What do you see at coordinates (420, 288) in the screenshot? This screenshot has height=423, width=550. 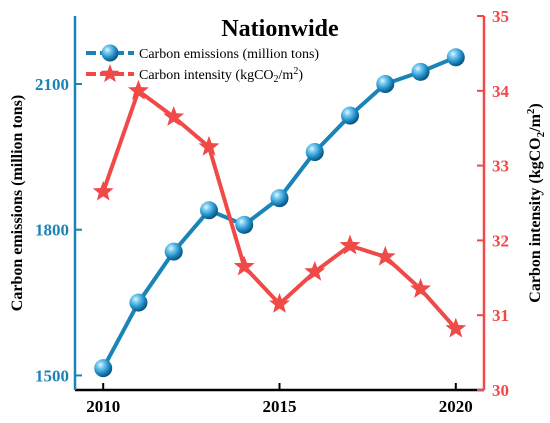 I see `intensity-point-2019` at bounding box center [420, 288].